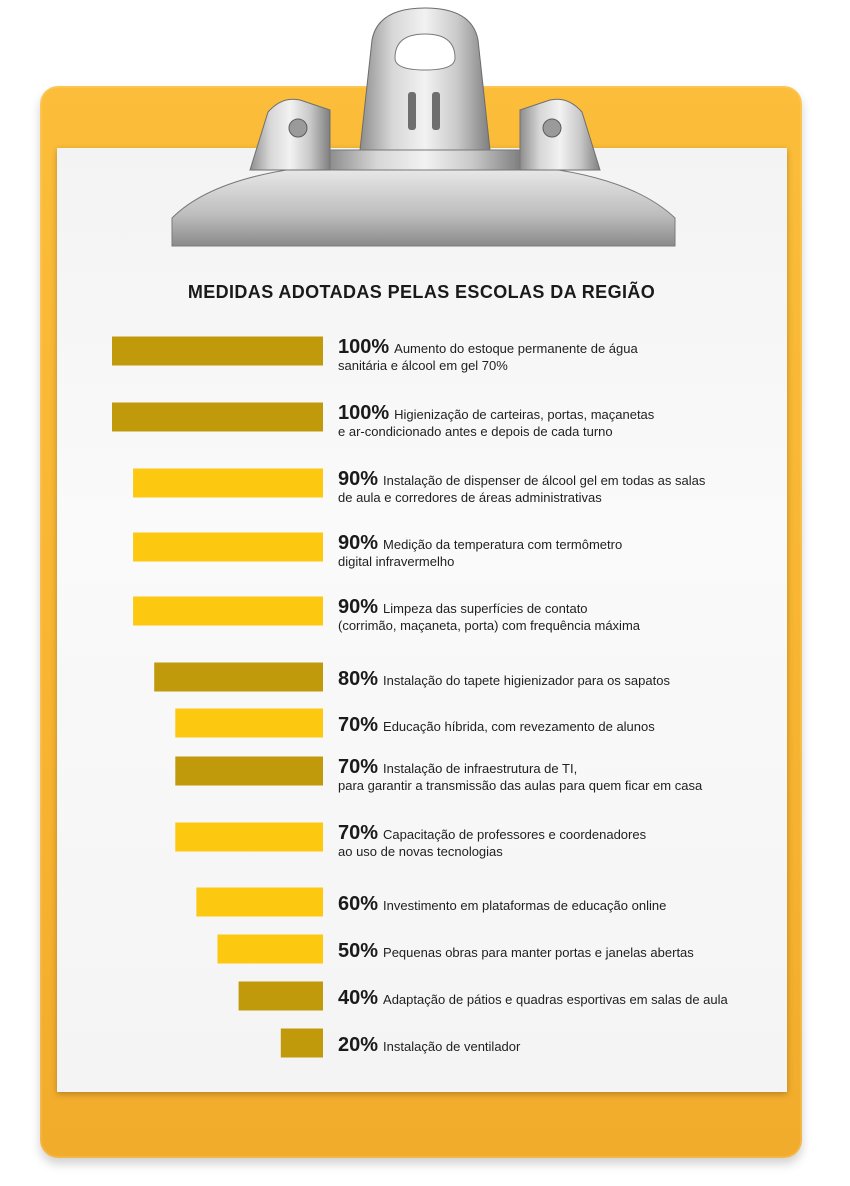  I want to click on bar-value-label-13: 20%, so click(358, 1045).